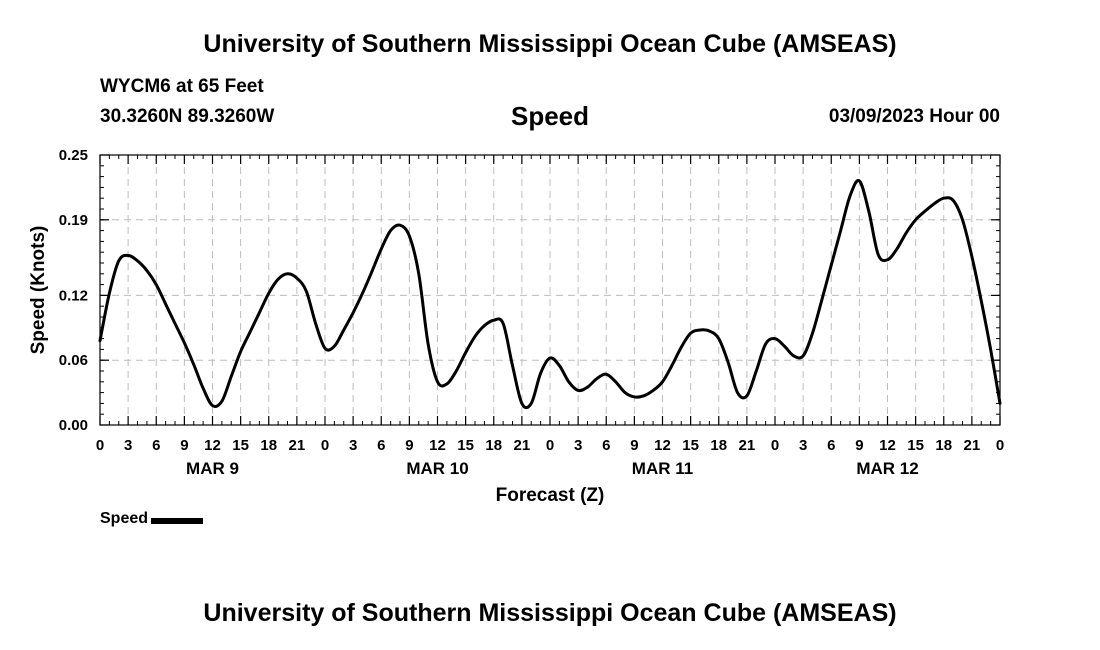 The image size is (1100, 650). What do you see at coordinates (73, 360) in the screenshot?
I see `y-tick-label: 0.06` at bounding box center [73, 360].